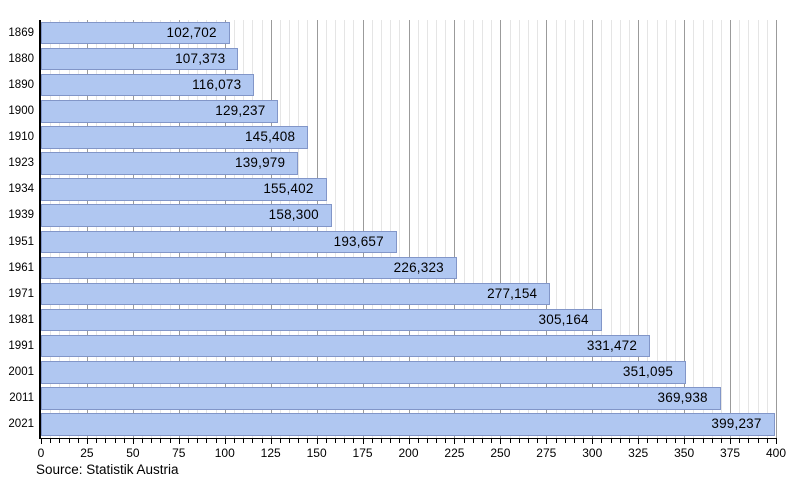 The width and height of the screenshot is (800, 480). Describe the element at coordinates (21, 111) in the screenshot. I see `y-axis-label: 1900` at that location.